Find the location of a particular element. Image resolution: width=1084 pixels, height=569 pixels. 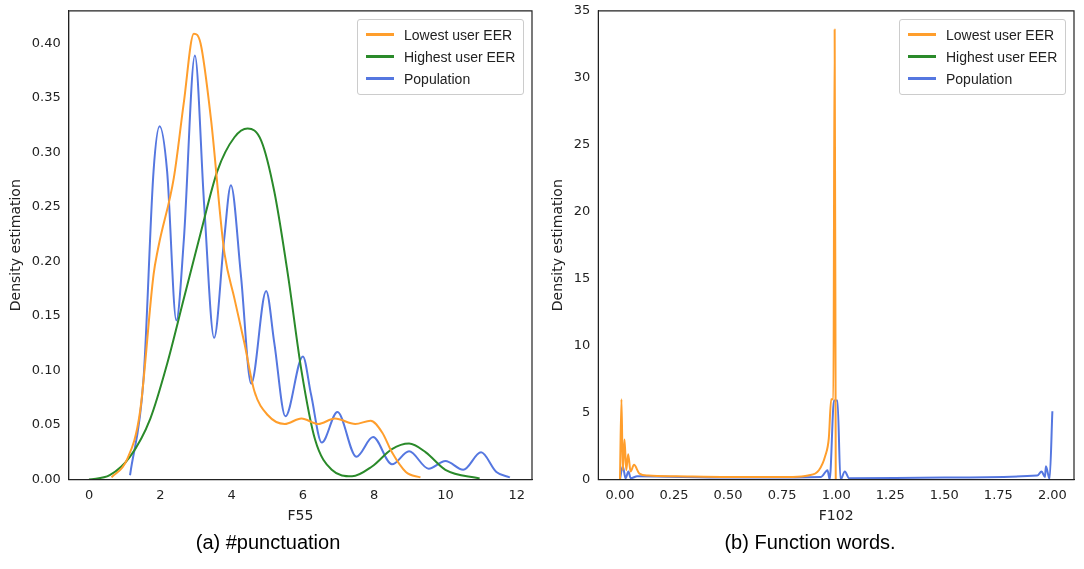

y-tick-label: 30 is located at coordinates (582, 77).